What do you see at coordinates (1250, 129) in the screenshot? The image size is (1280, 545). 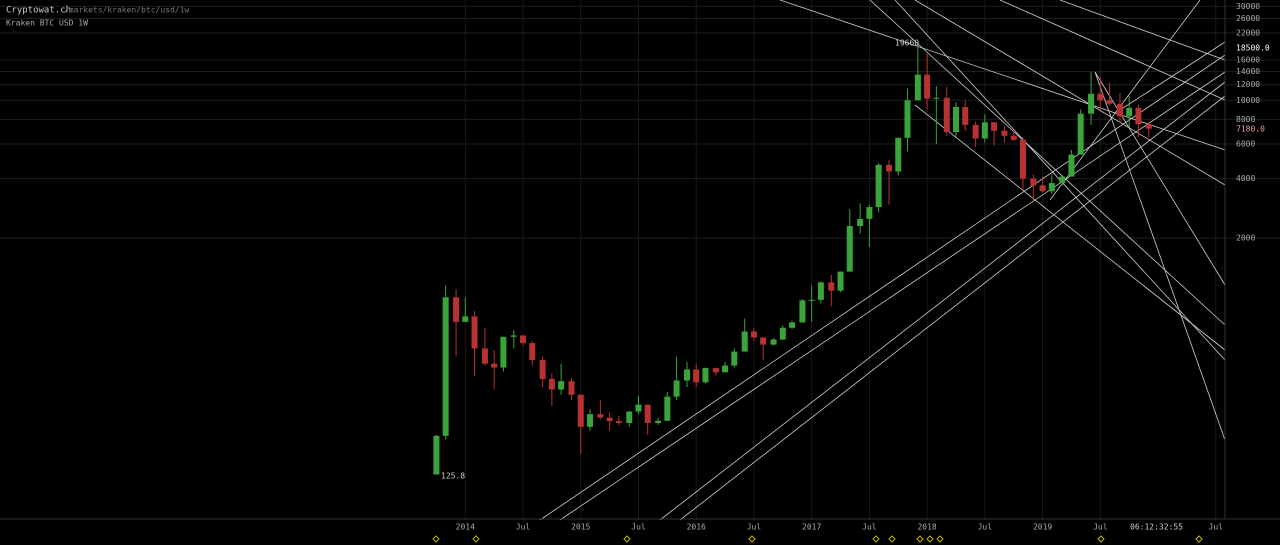 I see `last-price-label: 7180.0` at bounding box center [1250, 129].